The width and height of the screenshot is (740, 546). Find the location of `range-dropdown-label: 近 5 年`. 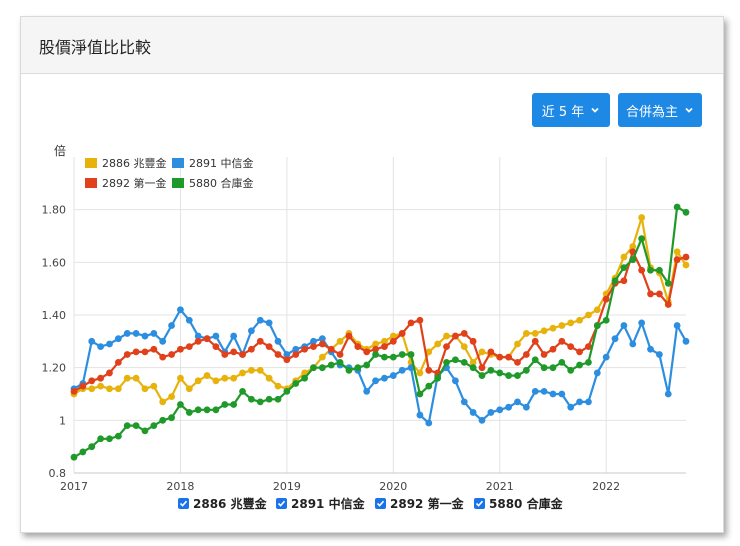

range-dropdown-label: 近 5 年 is located at coordinates (563, 112).